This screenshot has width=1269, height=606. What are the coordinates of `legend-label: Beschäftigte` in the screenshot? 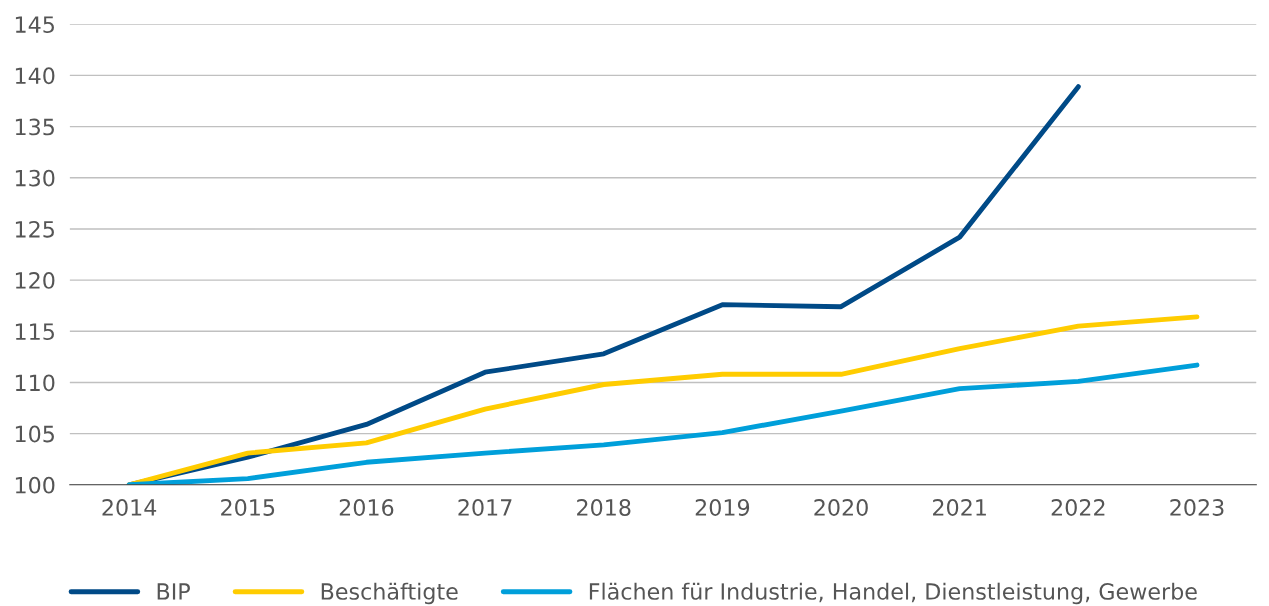 It's located at (389, 593).